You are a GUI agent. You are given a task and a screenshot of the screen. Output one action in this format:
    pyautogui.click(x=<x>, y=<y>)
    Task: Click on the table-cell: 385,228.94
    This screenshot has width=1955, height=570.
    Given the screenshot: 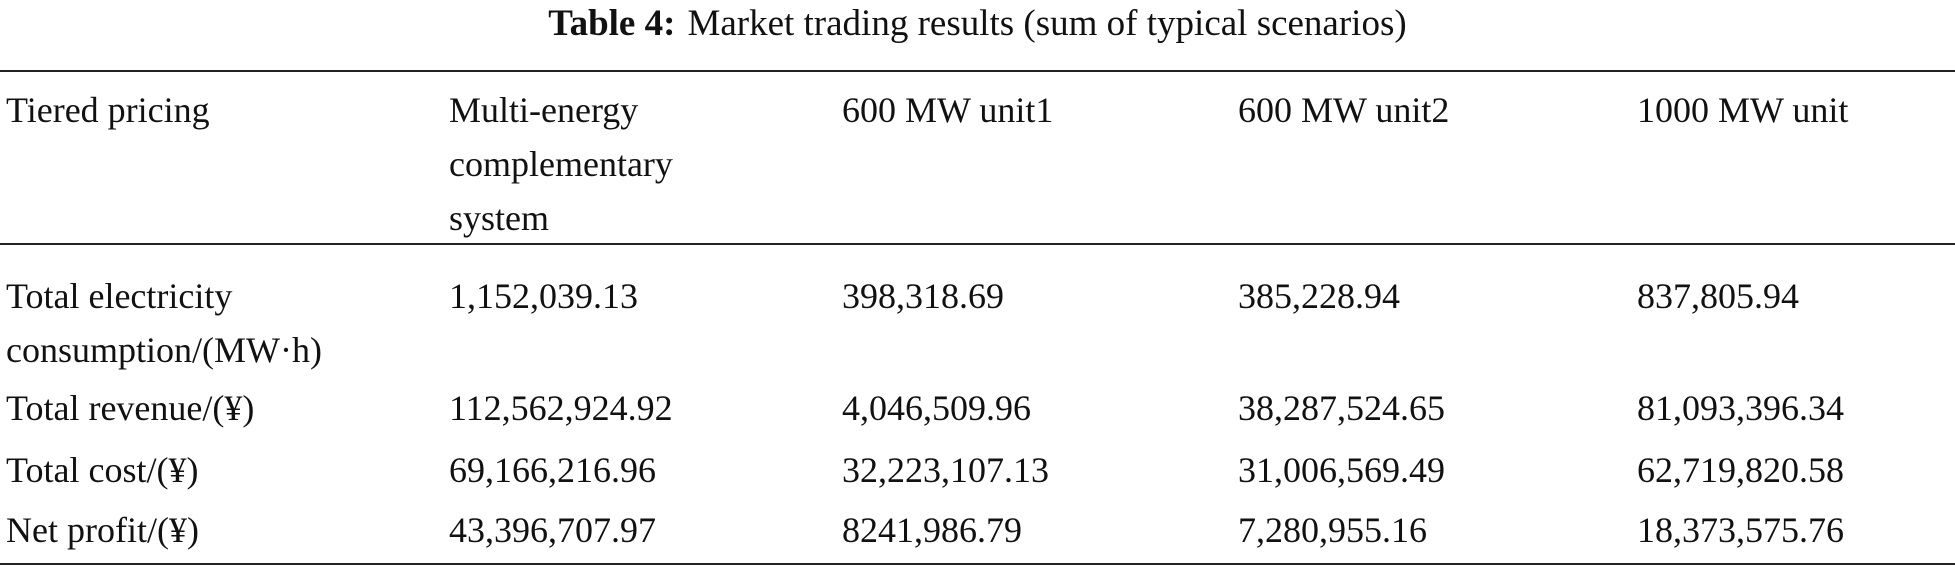 What is the action you would take?
    pyautogui.click(x=1319, y=296)
    